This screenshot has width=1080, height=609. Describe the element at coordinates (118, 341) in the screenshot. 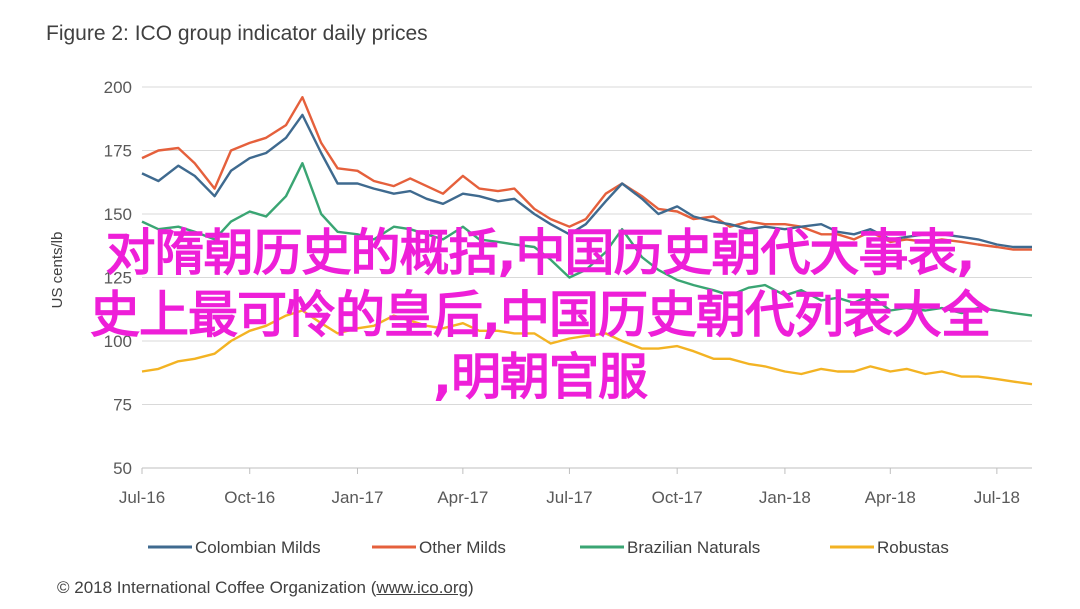

I see `y-tick-label: 100` at that location.